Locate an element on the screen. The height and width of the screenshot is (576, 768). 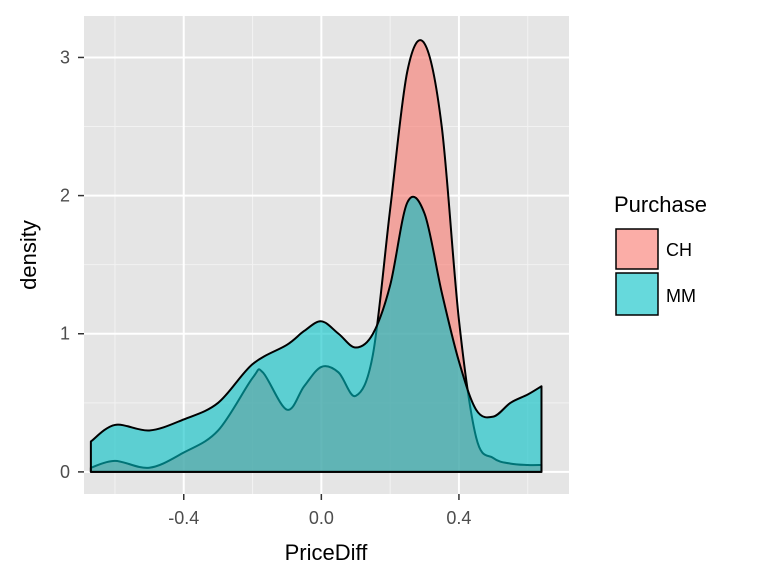
x-tick-label: -0.4 is located at coordinates (183, 518).